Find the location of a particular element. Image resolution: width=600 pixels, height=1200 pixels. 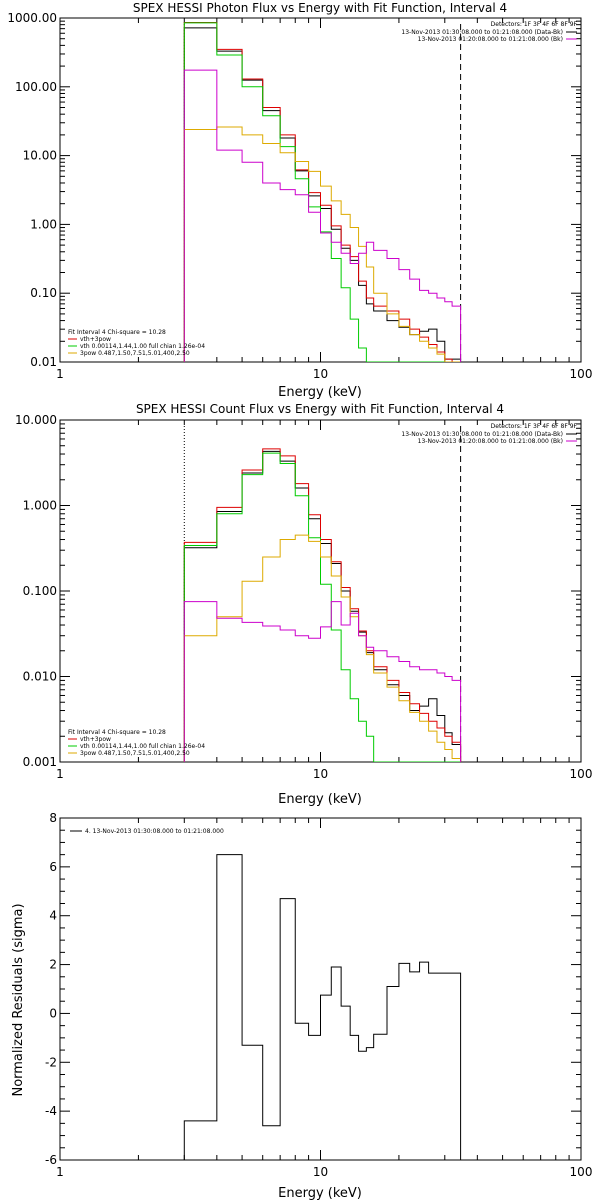

photon-y-tick-label: 1000.00 is located at coordinates (32, 18).